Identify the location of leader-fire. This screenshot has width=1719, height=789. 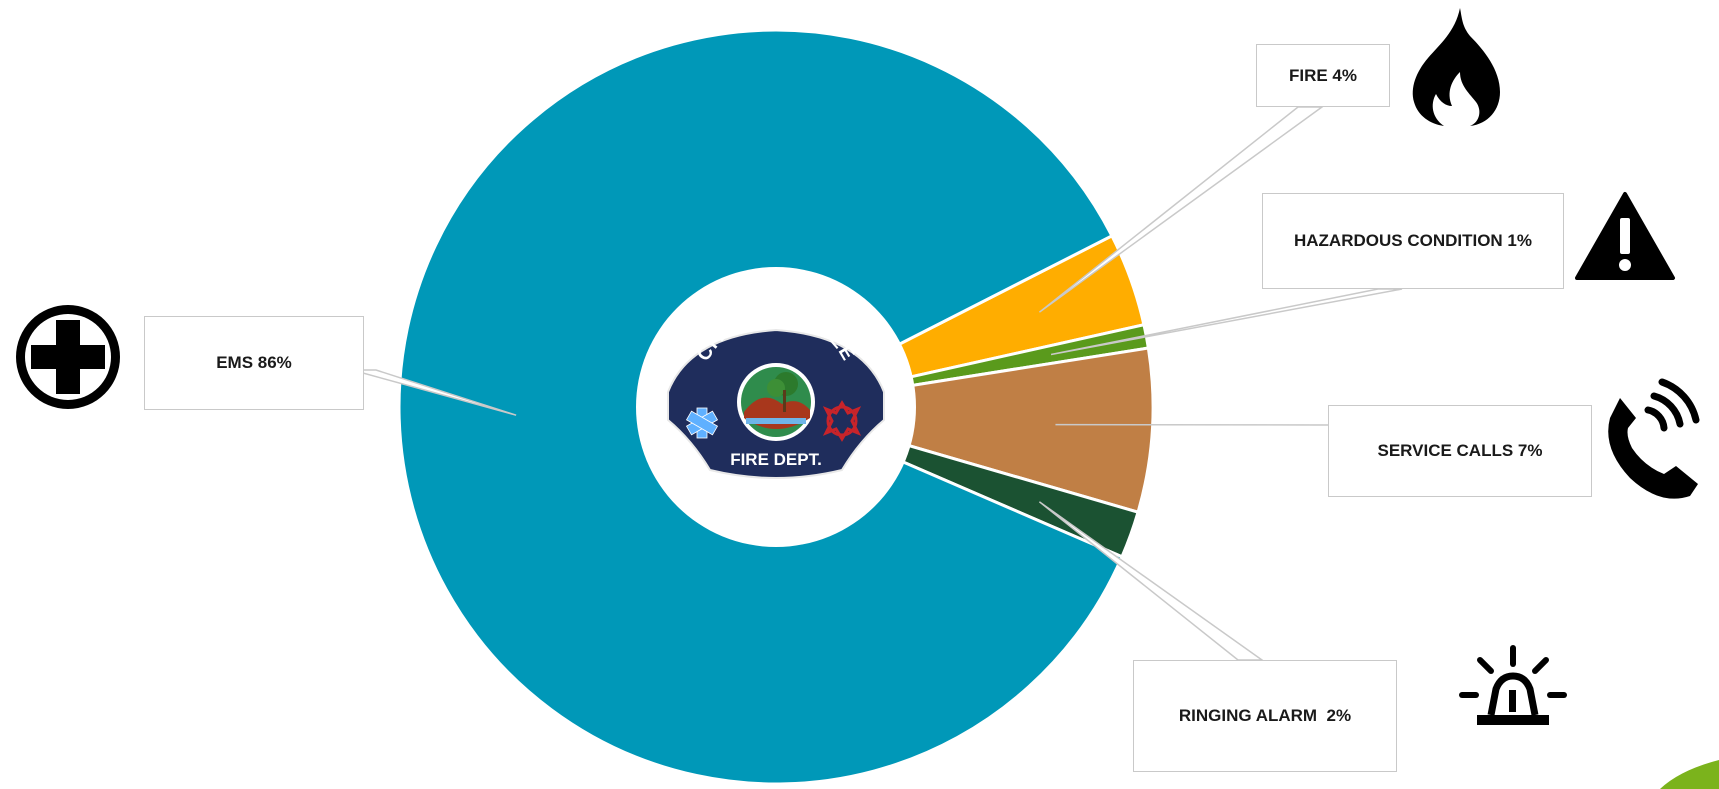
(1181, 209).